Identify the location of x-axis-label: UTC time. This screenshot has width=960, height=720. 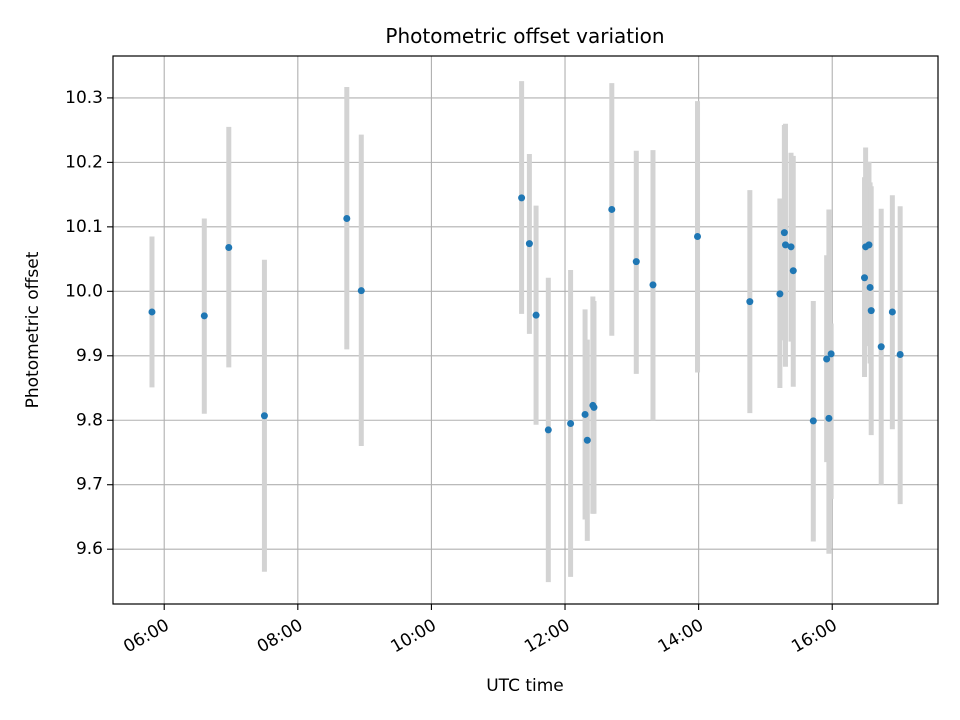
(525, 686).